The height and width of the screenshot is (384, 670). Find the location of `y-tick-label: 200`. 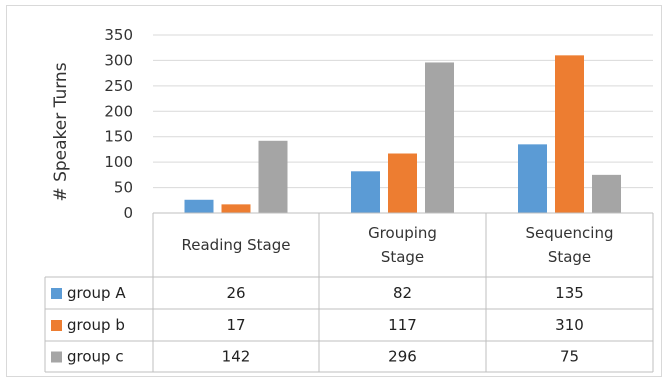

y-tick-label: 200 is located at coordinates (118, 111).